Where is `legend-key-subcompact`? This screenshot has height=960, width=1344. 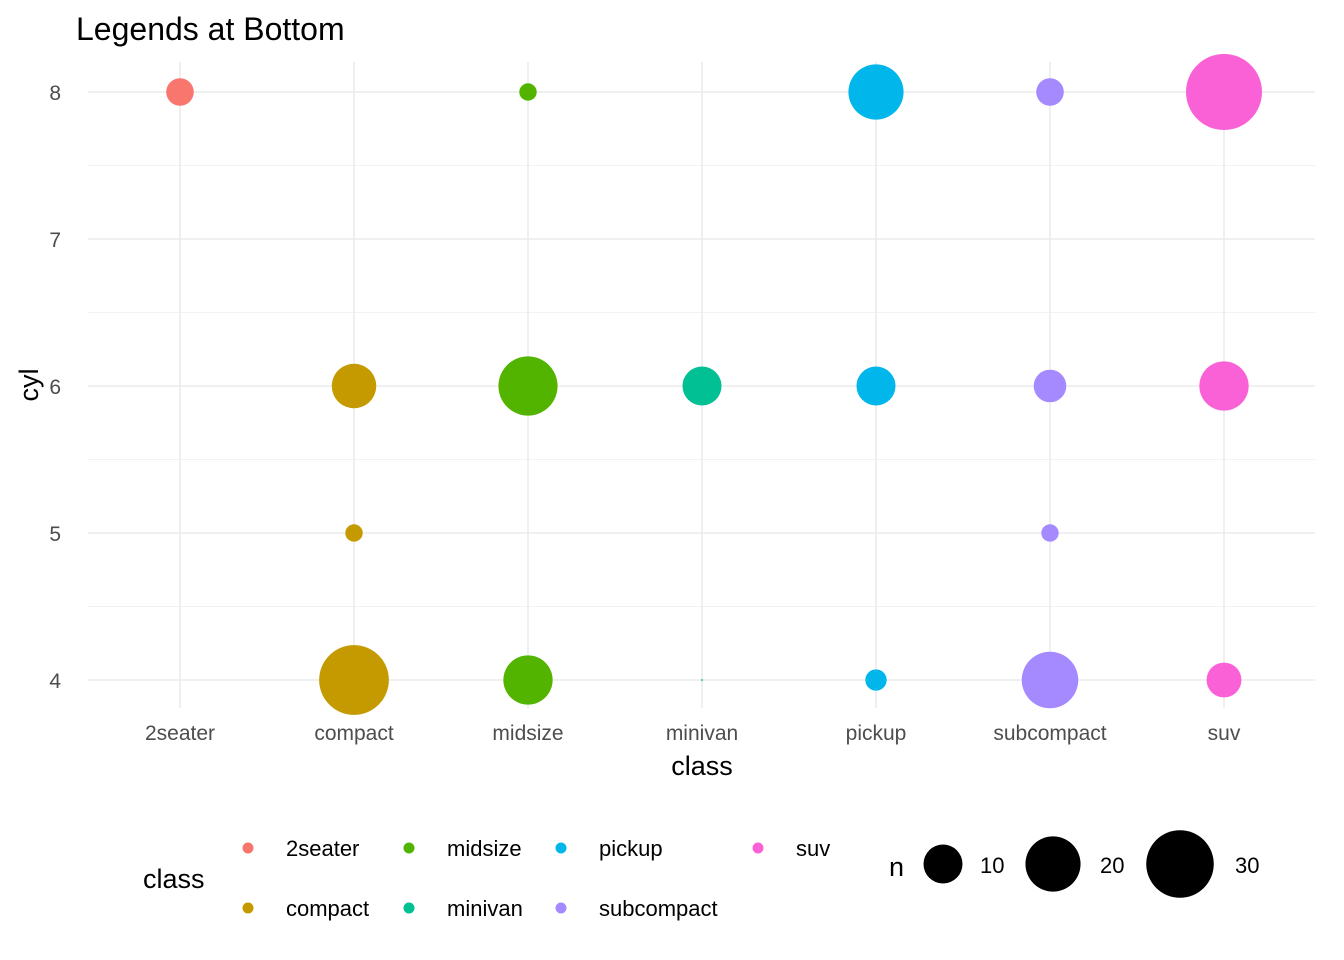 legend-key-subcompact is located at coordinates (561, 908).